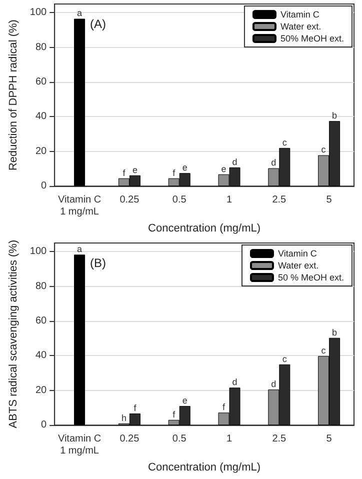  I want to click on y-axis-title: ABTS radical scavenging activities (%), so click(14, 334).